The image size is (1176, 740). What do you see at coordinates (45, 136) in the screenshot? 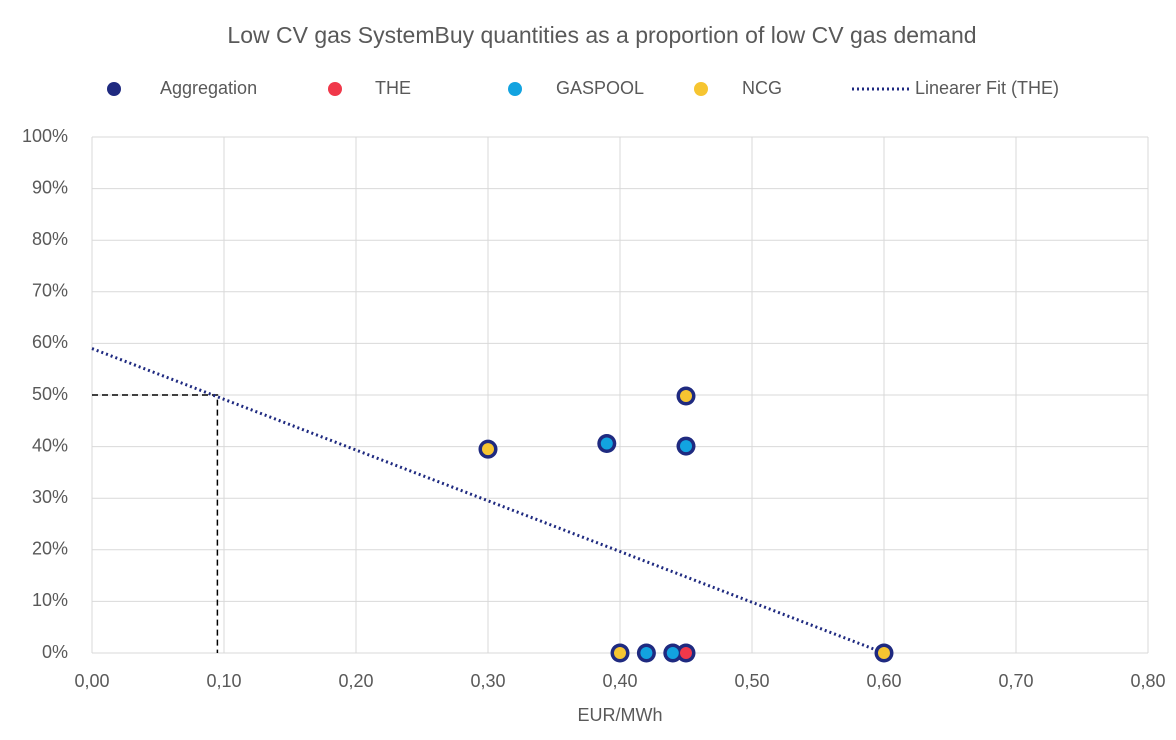
I see `y-tick-label: 100%` at bounding box center [45, 136].